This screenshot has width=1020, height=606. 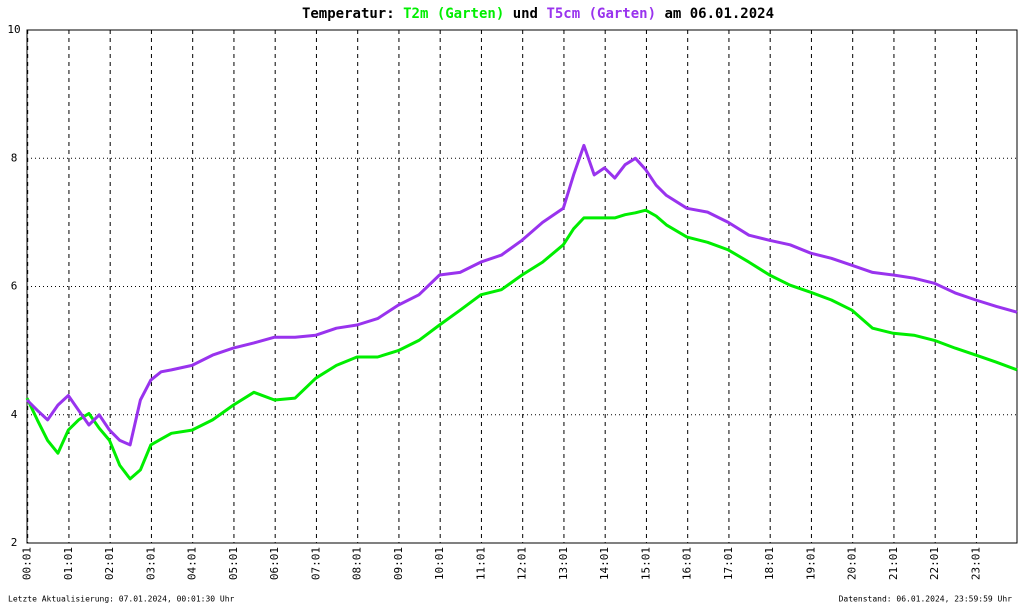 I want to click on title-text: und, so click(x=525, y=14).